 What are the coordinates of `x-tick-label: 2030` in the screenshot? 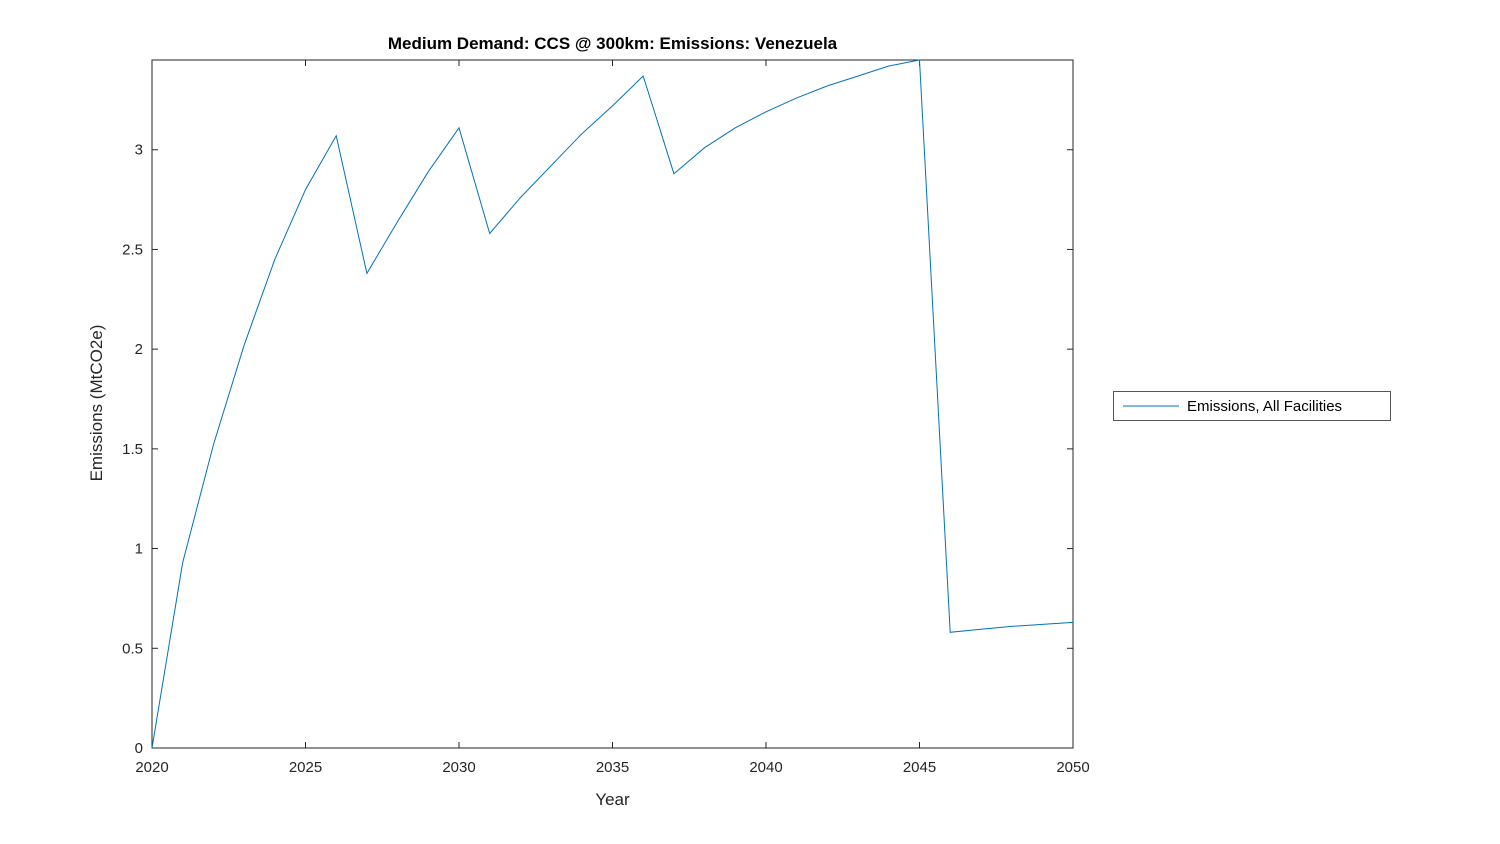 It's located at (458, 767).